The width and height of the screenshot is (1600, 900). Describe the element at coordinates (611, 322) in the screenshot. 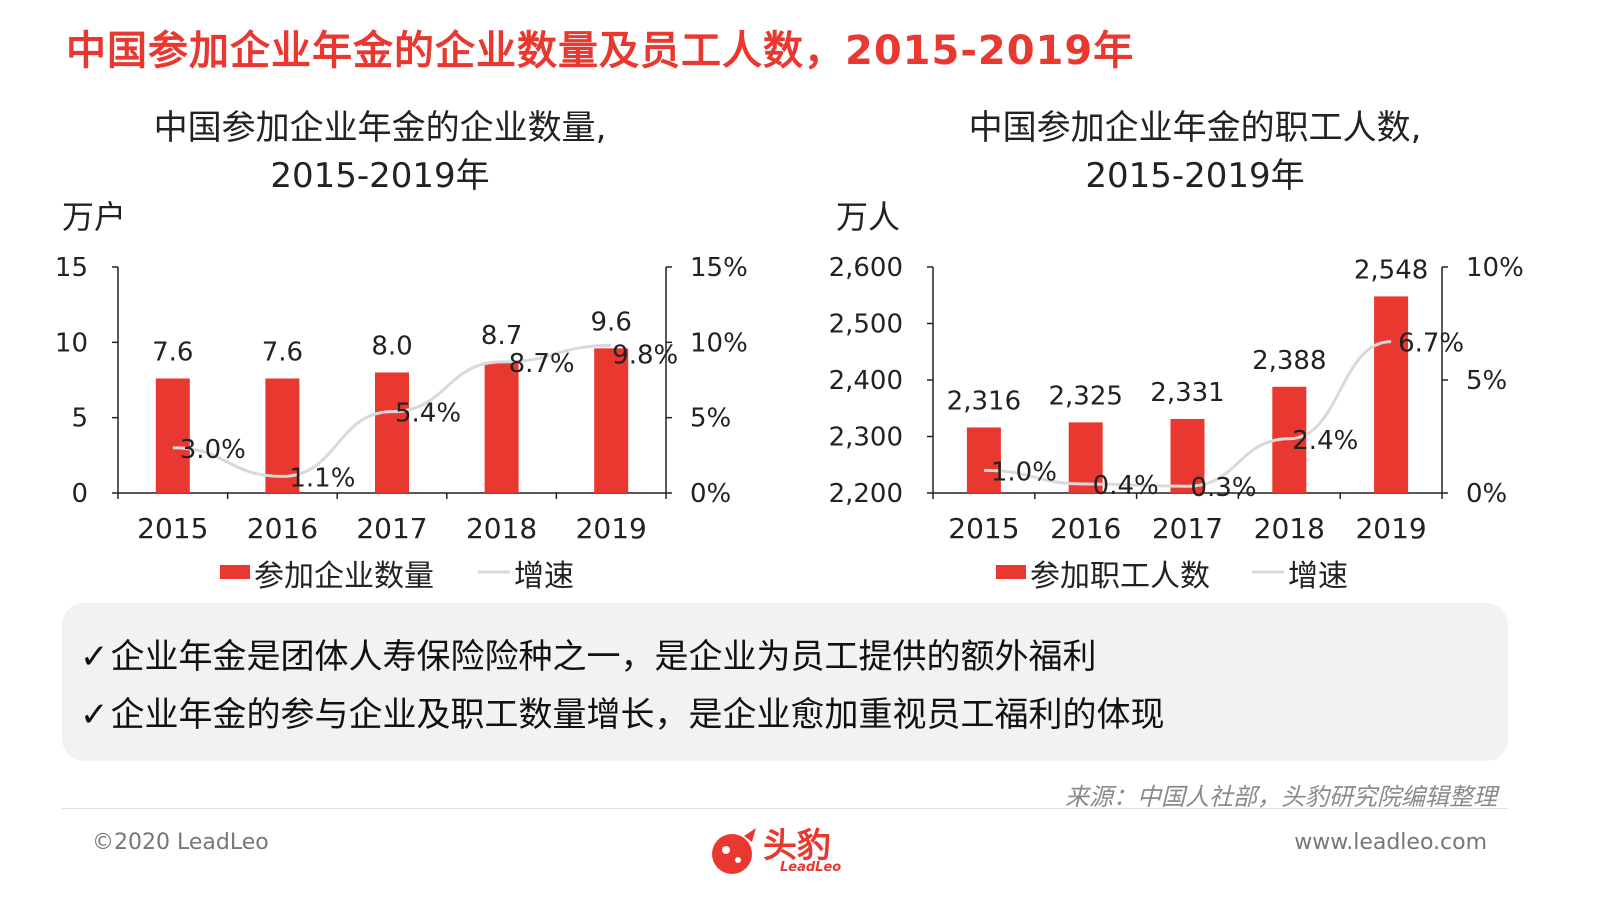

I see `bar-value-label: 9.6` at that location.